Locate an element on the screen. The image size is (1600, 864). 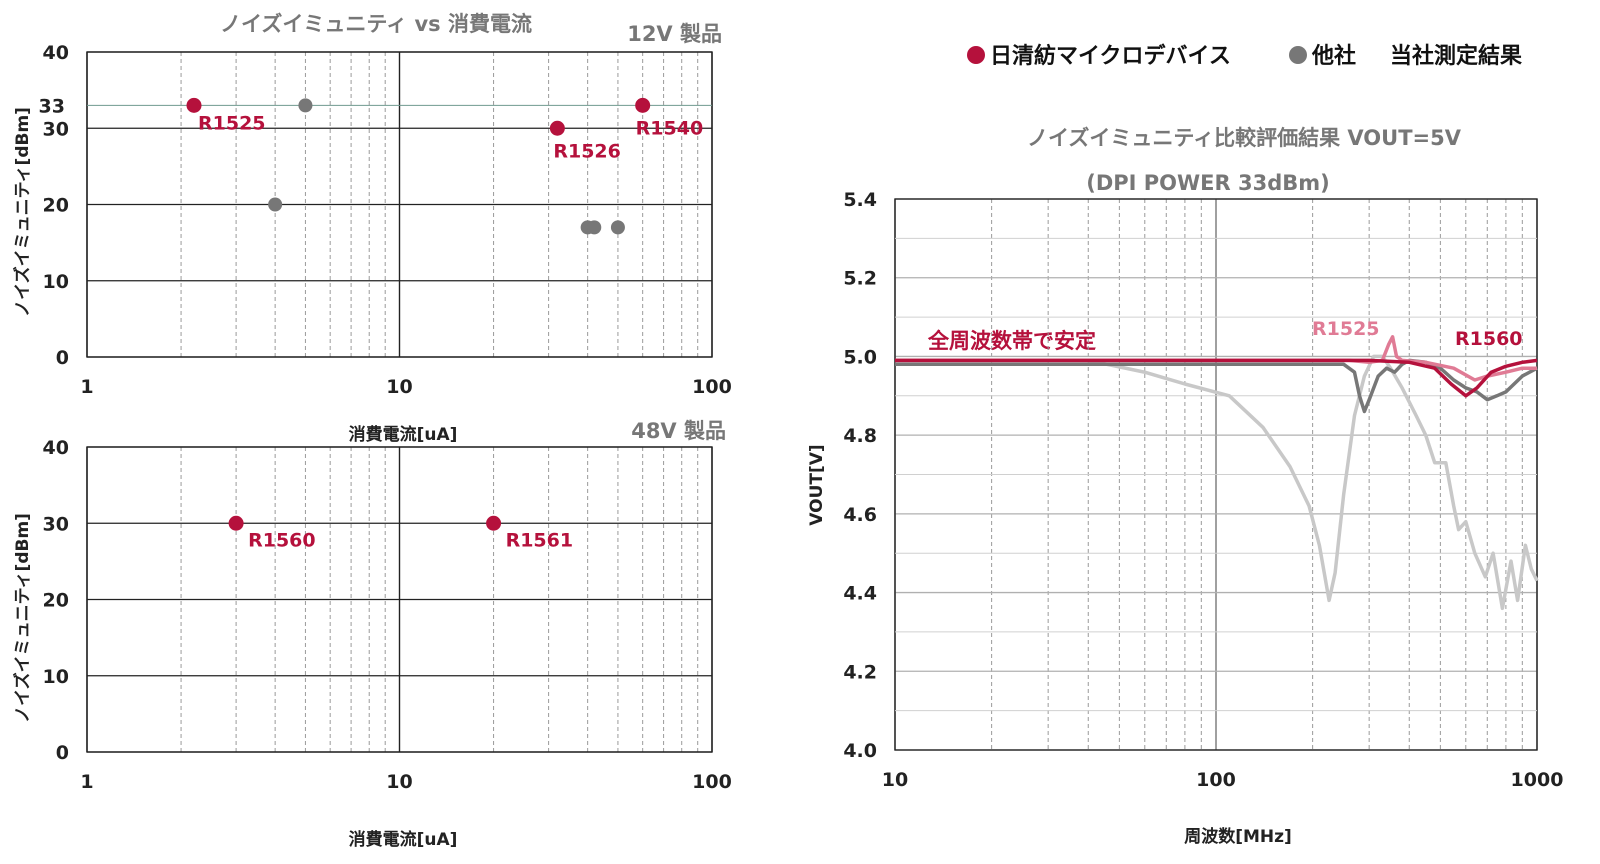
chart2-xtick-label: 100 is located at coordinates (712, 782).